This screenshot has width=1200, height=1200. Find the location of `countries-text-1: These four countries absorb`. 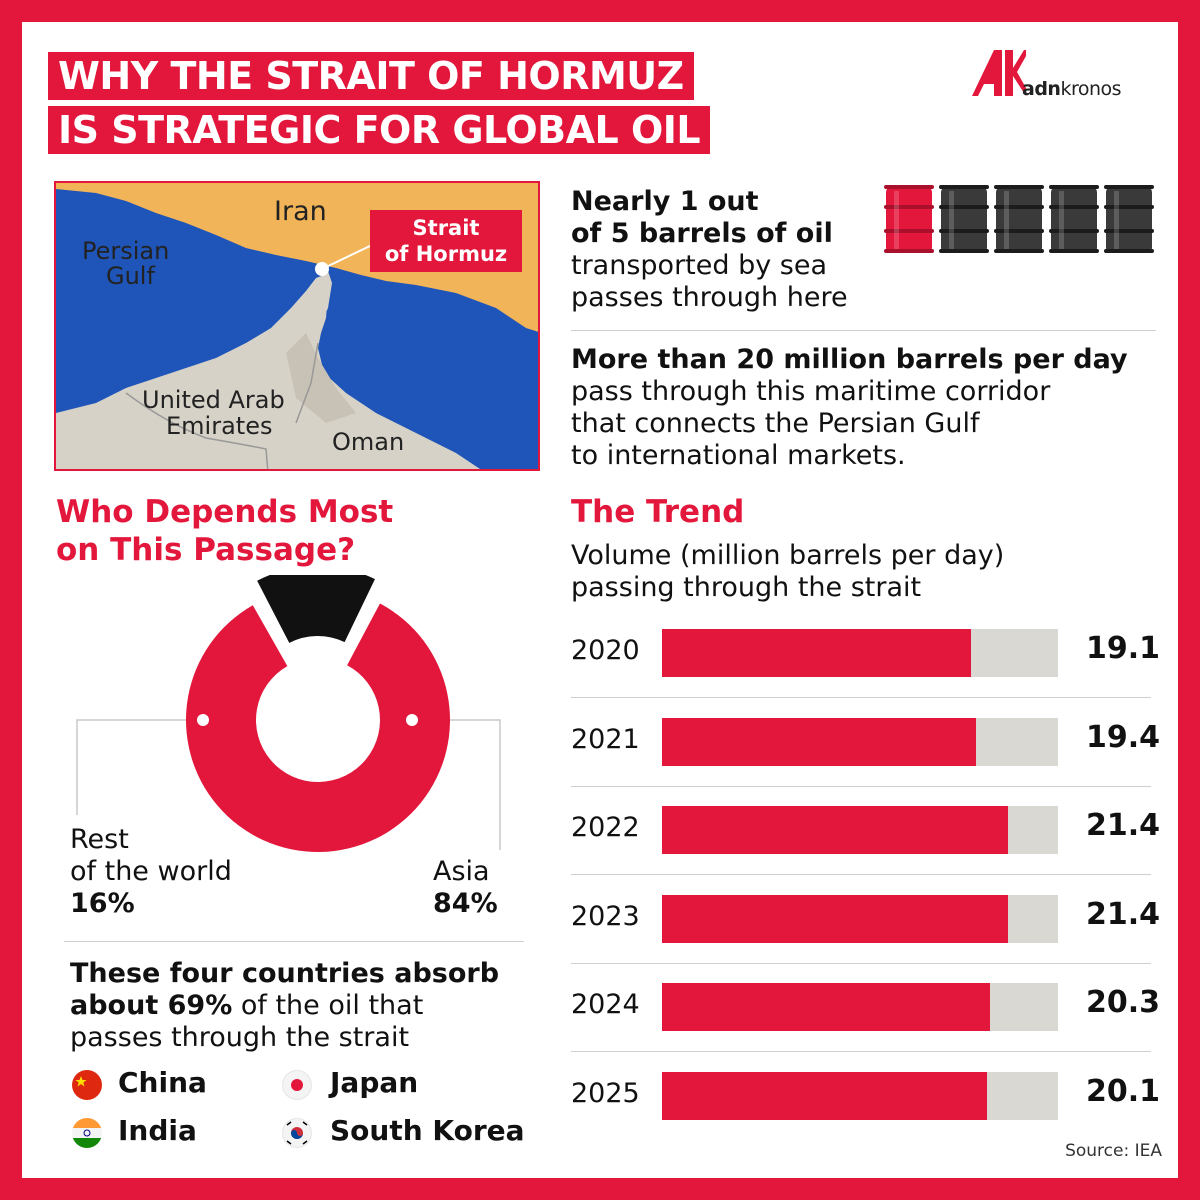

countries-text-1: These four countries absorb is located at coordinates (285, 973).